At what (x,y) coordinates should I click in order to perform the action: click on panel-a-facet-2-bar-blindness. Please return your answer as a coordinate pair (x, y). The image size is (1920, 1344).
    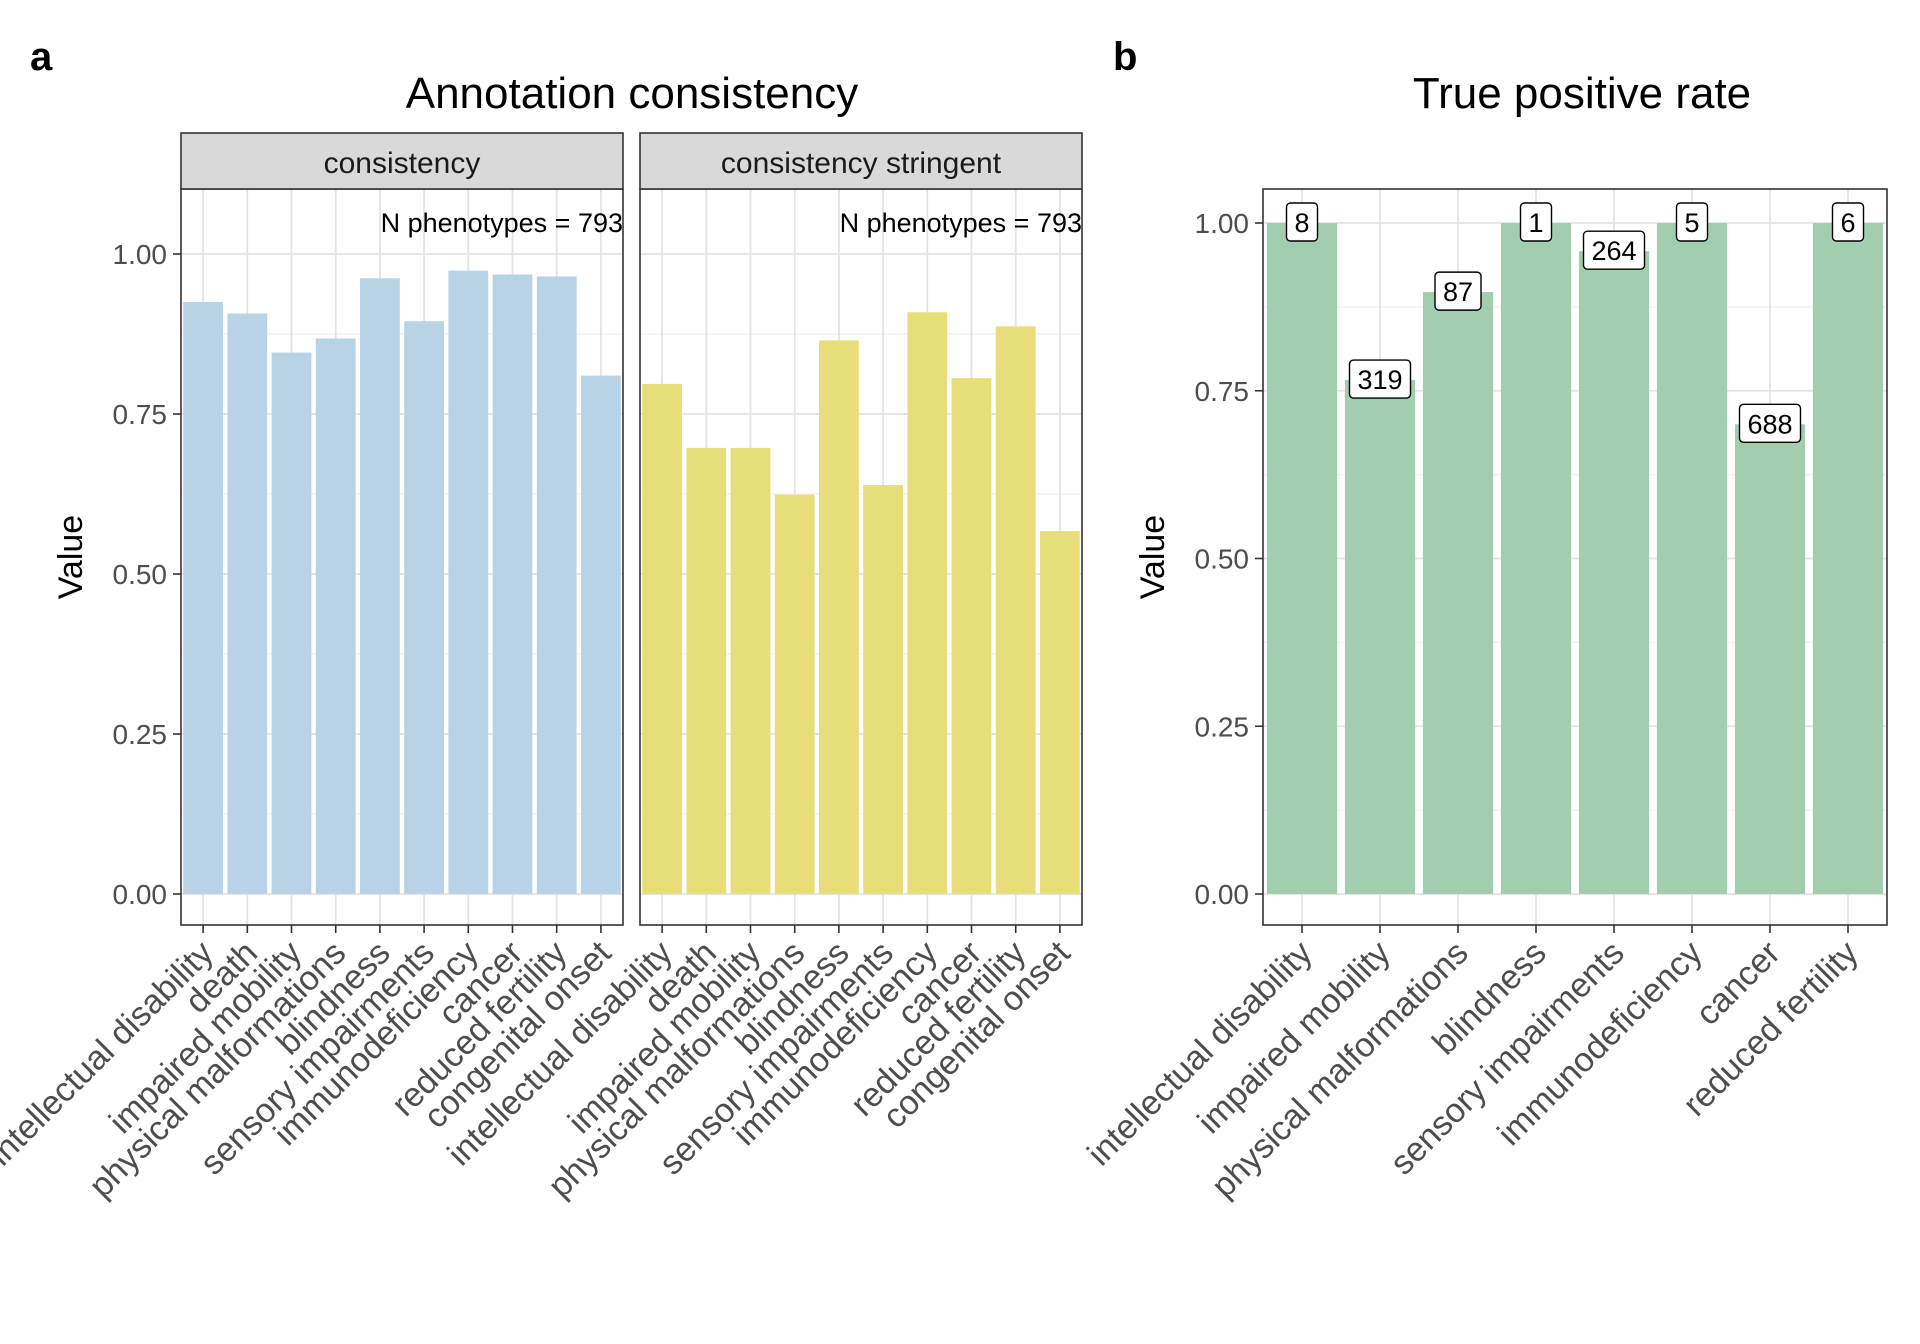
    Looking at the image, I should click on (839, 617).